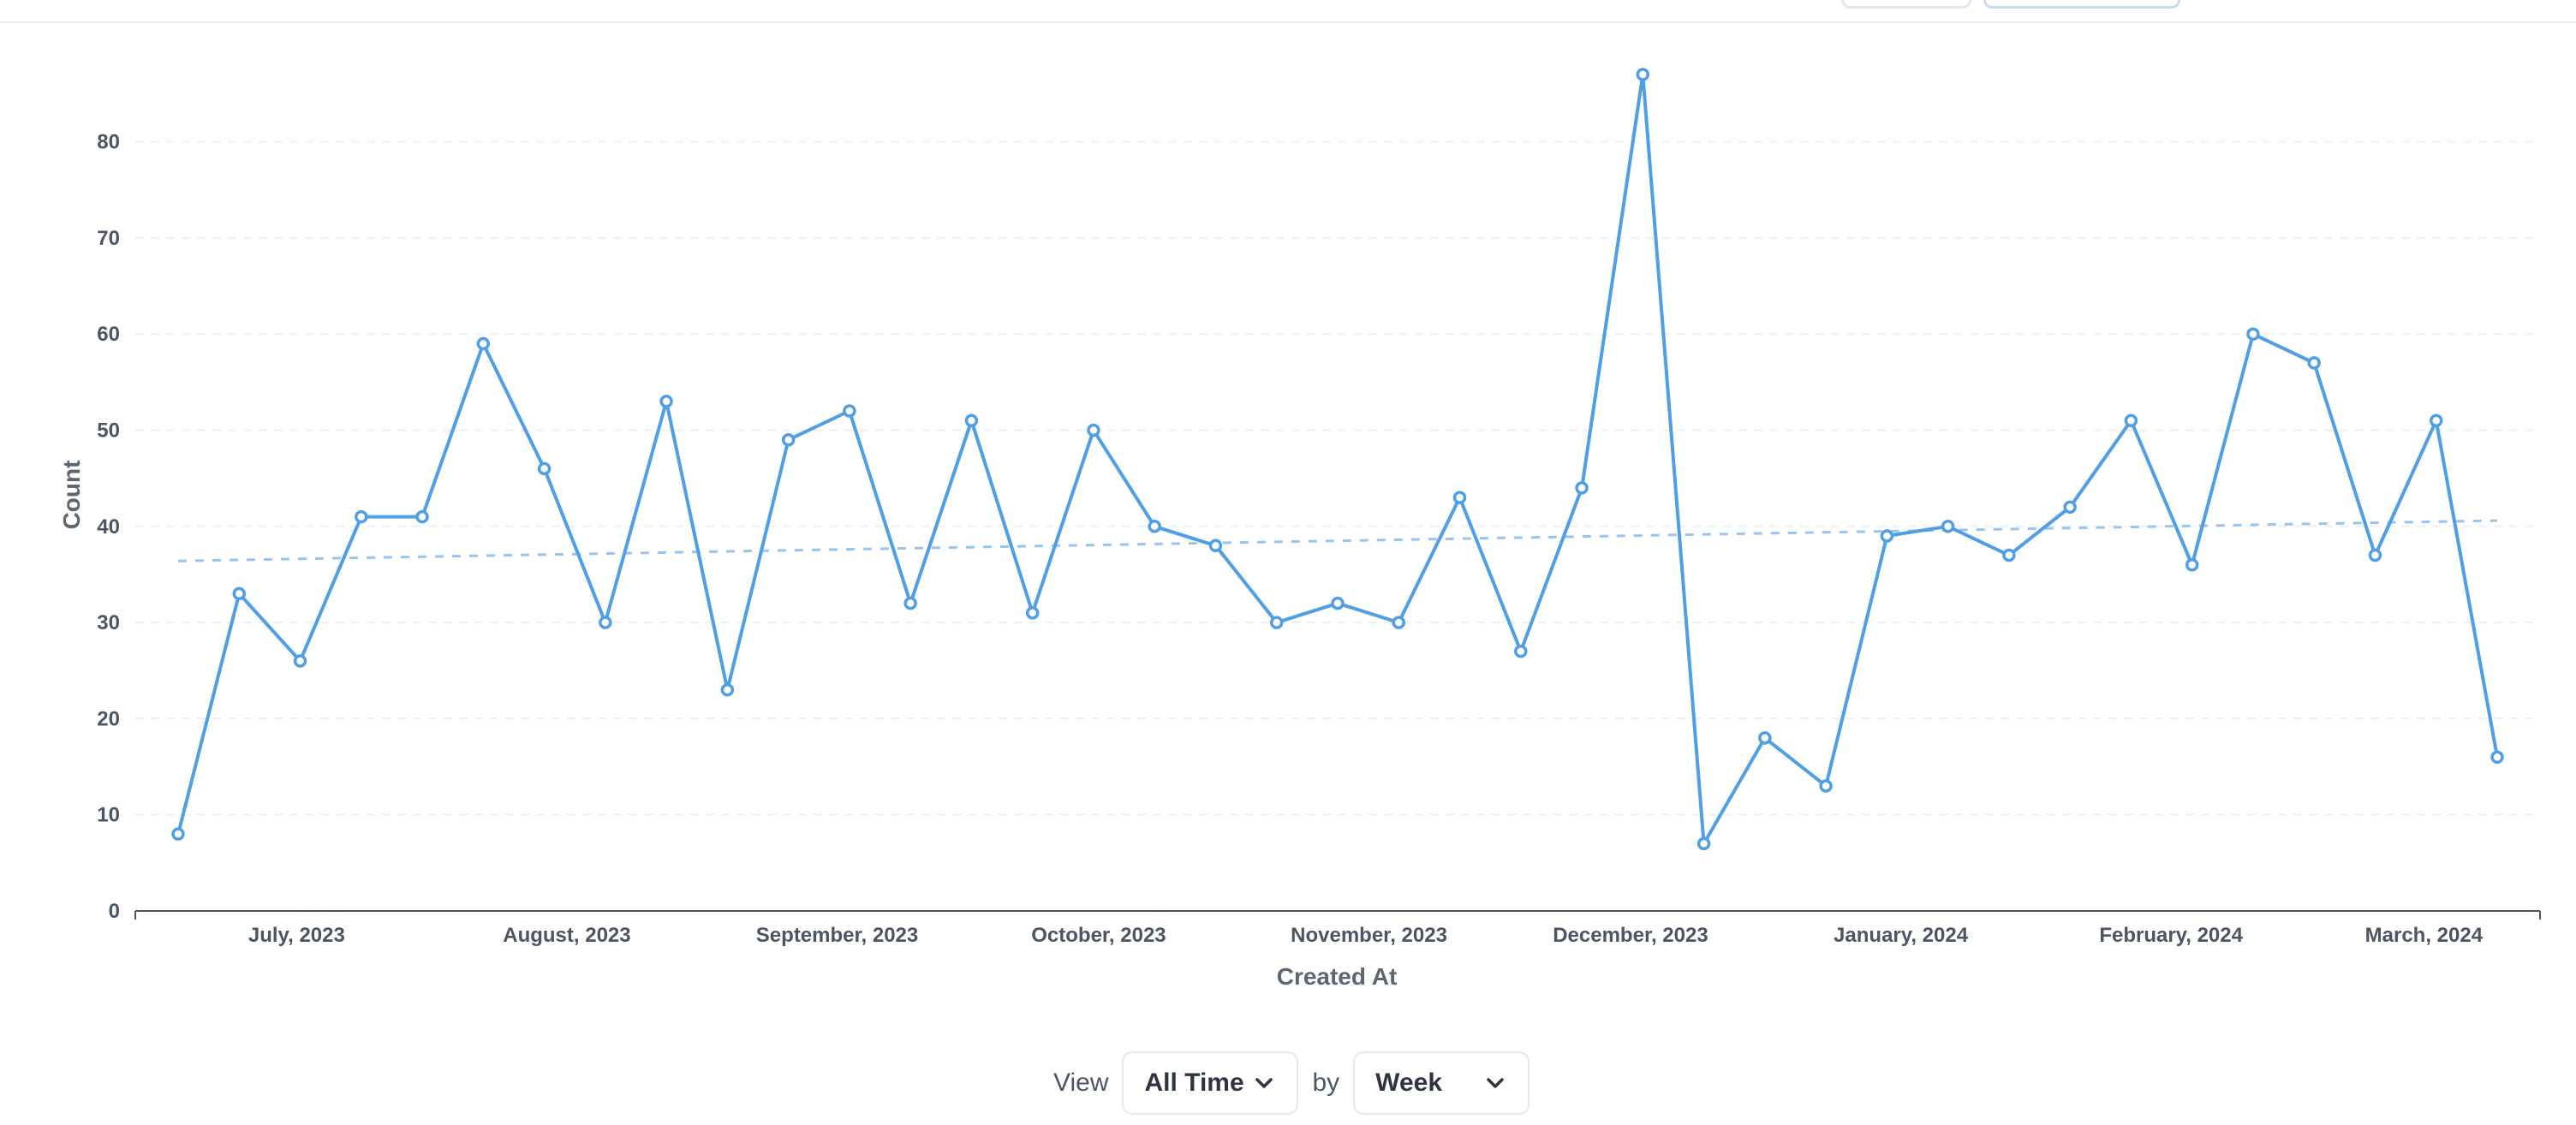 The width and height of the screenshot is (2576, 1125). What do you see at coordinates (566, 935) in the screenshot?
I see `x-tick-label: August, 2023` at bounding box center [566, 935].